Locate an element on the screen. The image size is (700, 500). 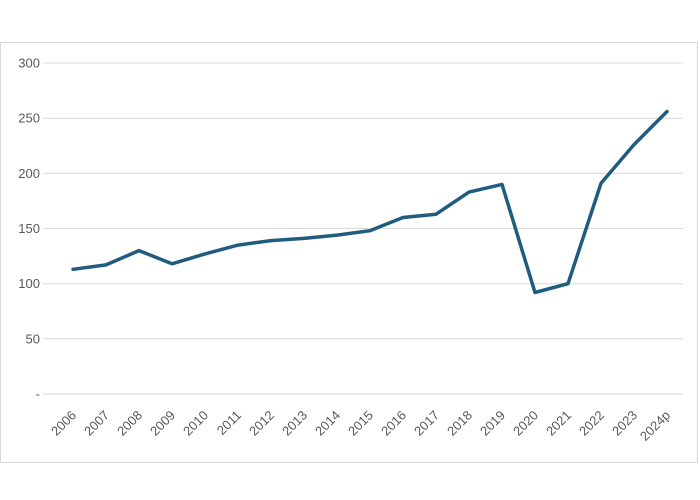
x-tick-label: 2022 is located at coordinates (591, 423).